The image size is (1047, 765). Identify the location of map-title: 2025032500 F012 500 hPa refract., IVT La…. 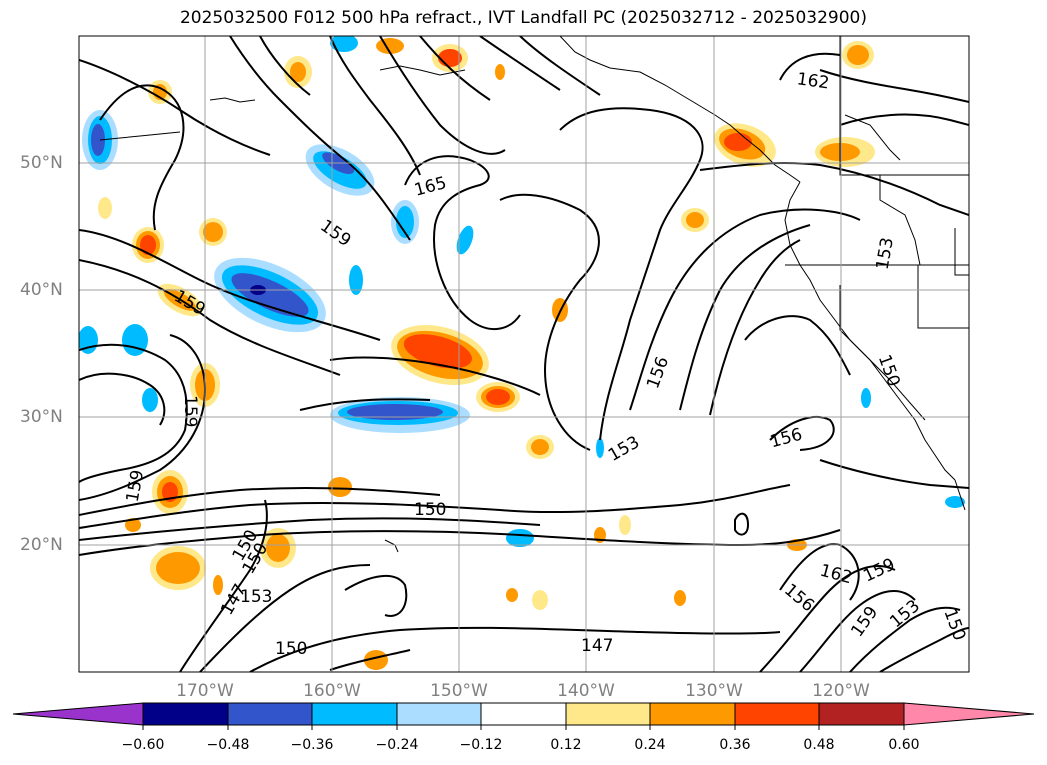
(523, 18).